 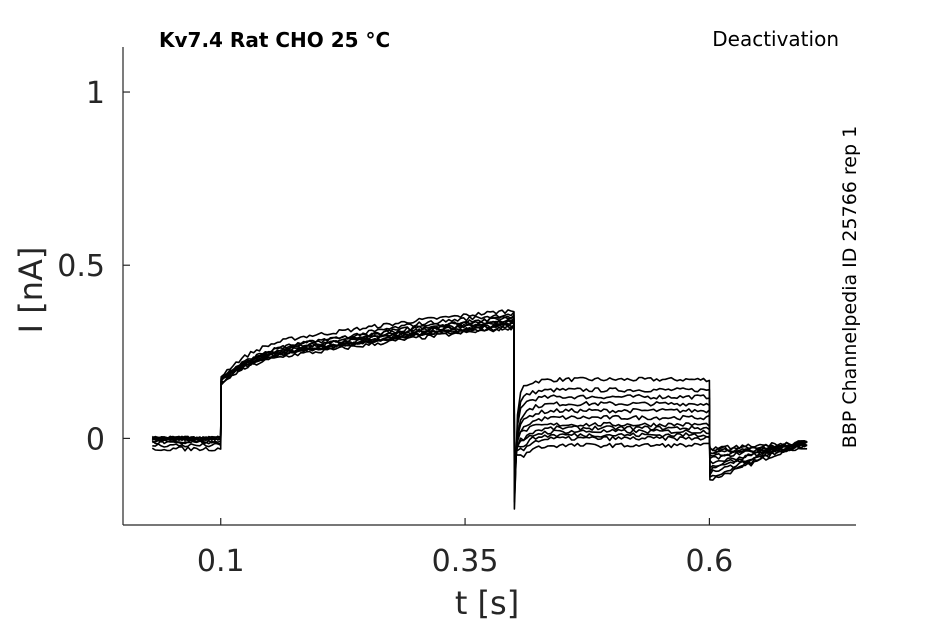 What do you see at coordinates (710, 561) in the screenshot?
I see `x-tick-label: 0.6` at bounding box center [710, 561].